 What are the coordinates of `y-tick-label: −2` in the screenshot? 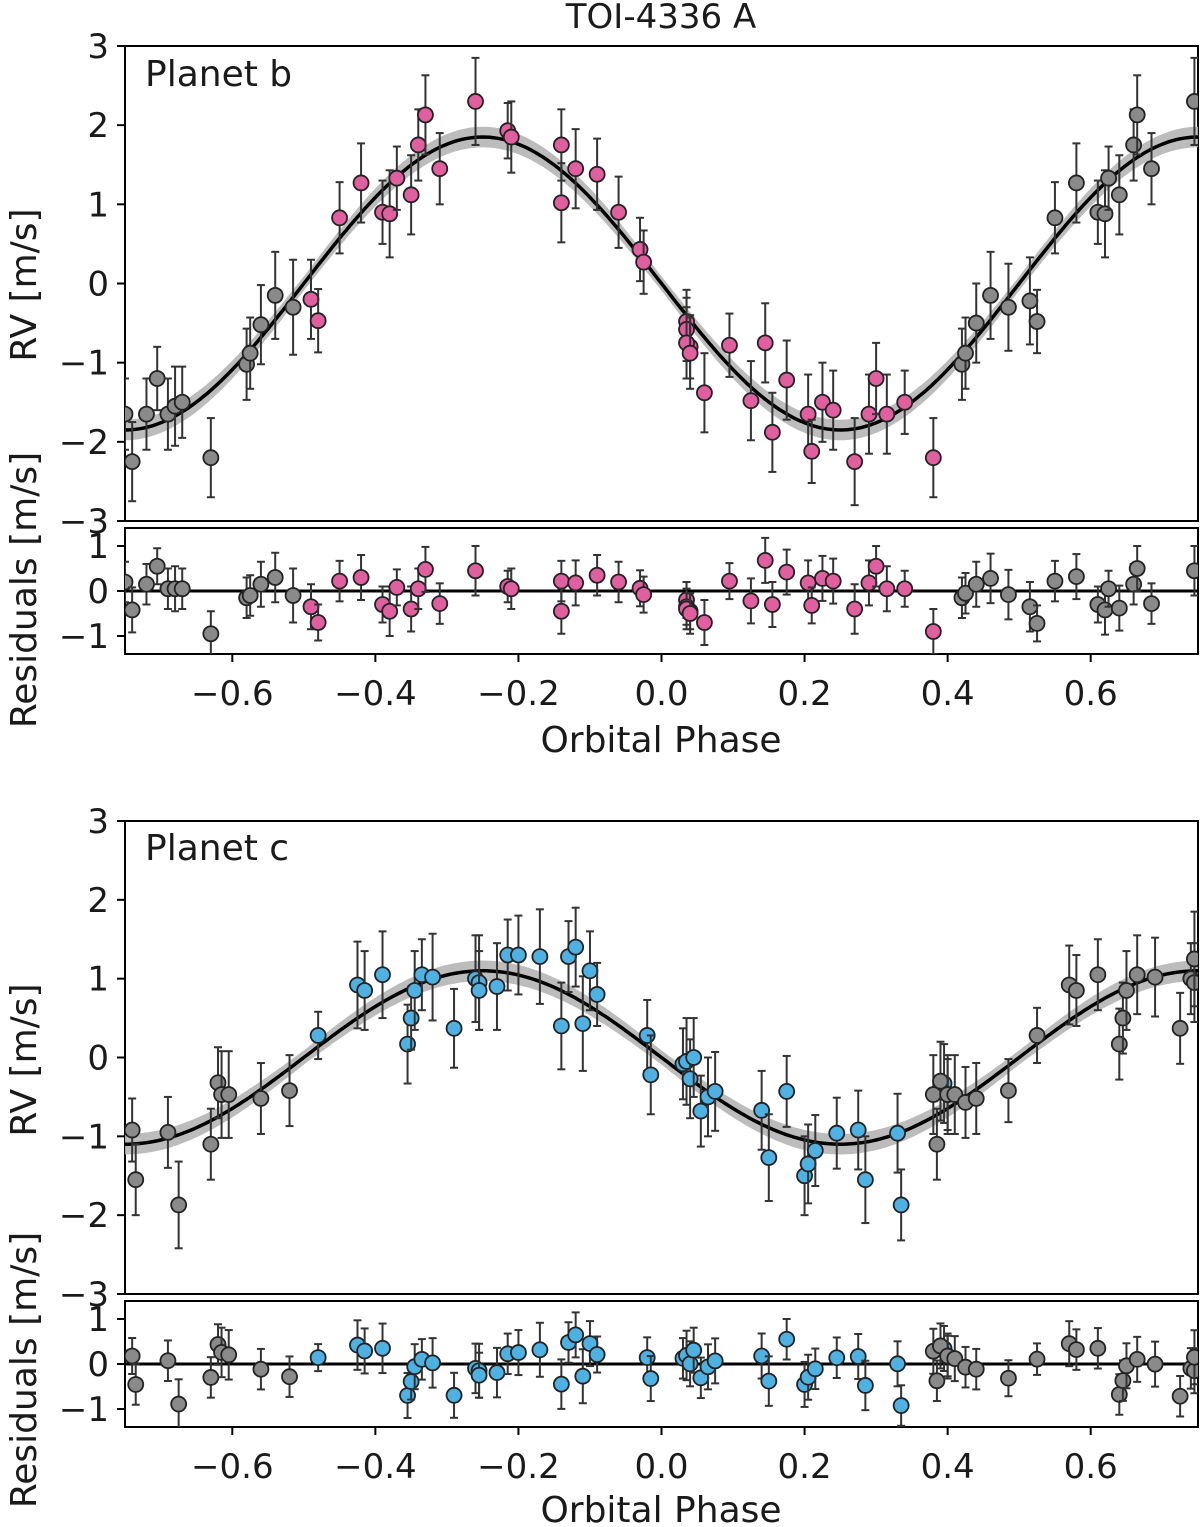 It's located at (84, 443).